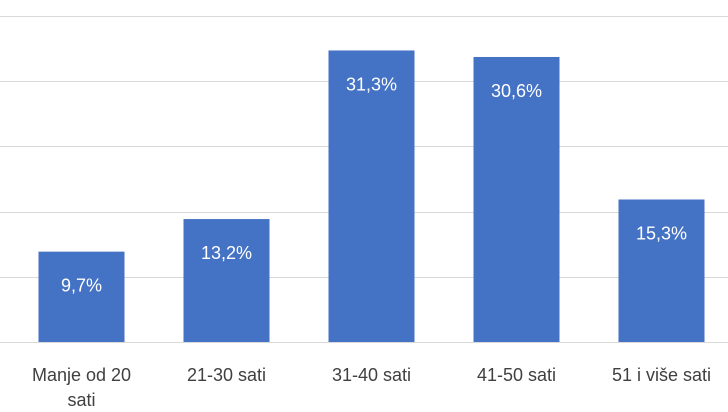  I want to click on category-label-1: Manje od 20 sati, so click(81, 387).